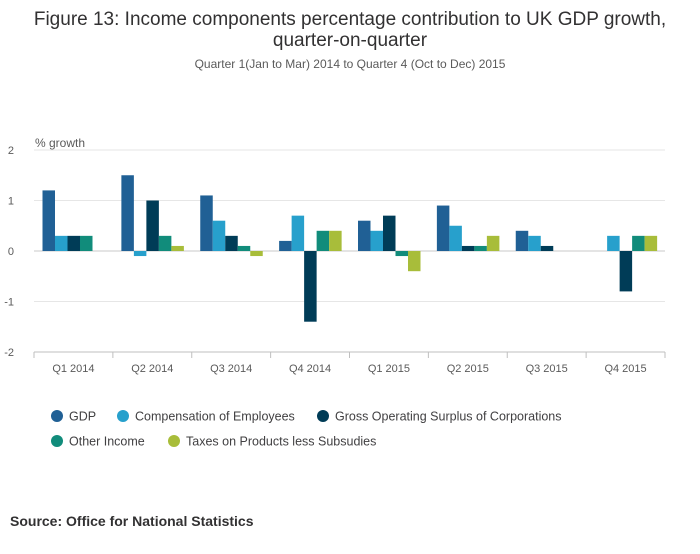 This screenshot has width=700, height=554. What do you see at coordinates (547, 369) in the screenshot?
I see `x-tick-label: Q3 2015` at bounding box center [547, 369].